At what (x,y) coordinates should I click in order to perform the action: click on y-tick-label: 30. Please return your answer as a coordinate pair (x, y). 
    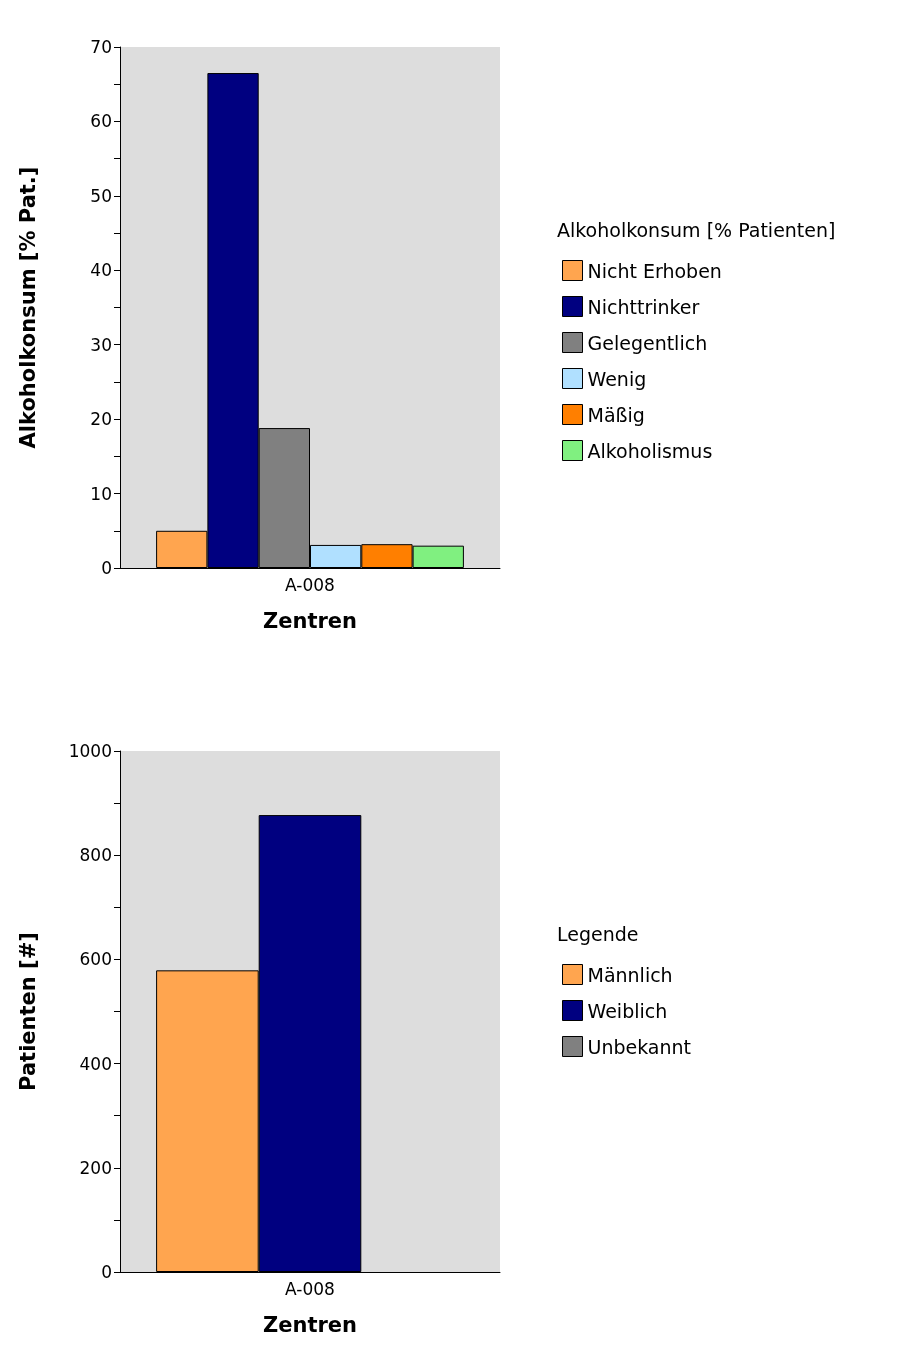
    Looking at the image, I should click on (101, 344).